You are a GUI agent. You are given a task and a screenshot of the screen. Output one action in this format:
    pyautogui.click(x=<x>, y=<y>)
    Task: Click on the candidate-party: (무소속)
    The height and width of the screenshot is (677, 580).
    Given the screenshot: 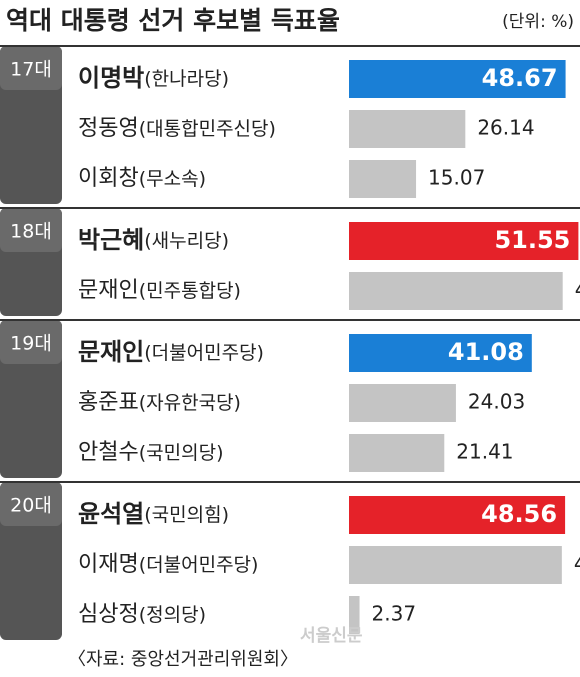 What is the action you would take?
    pyautogui.click(x=172, y=179)
    